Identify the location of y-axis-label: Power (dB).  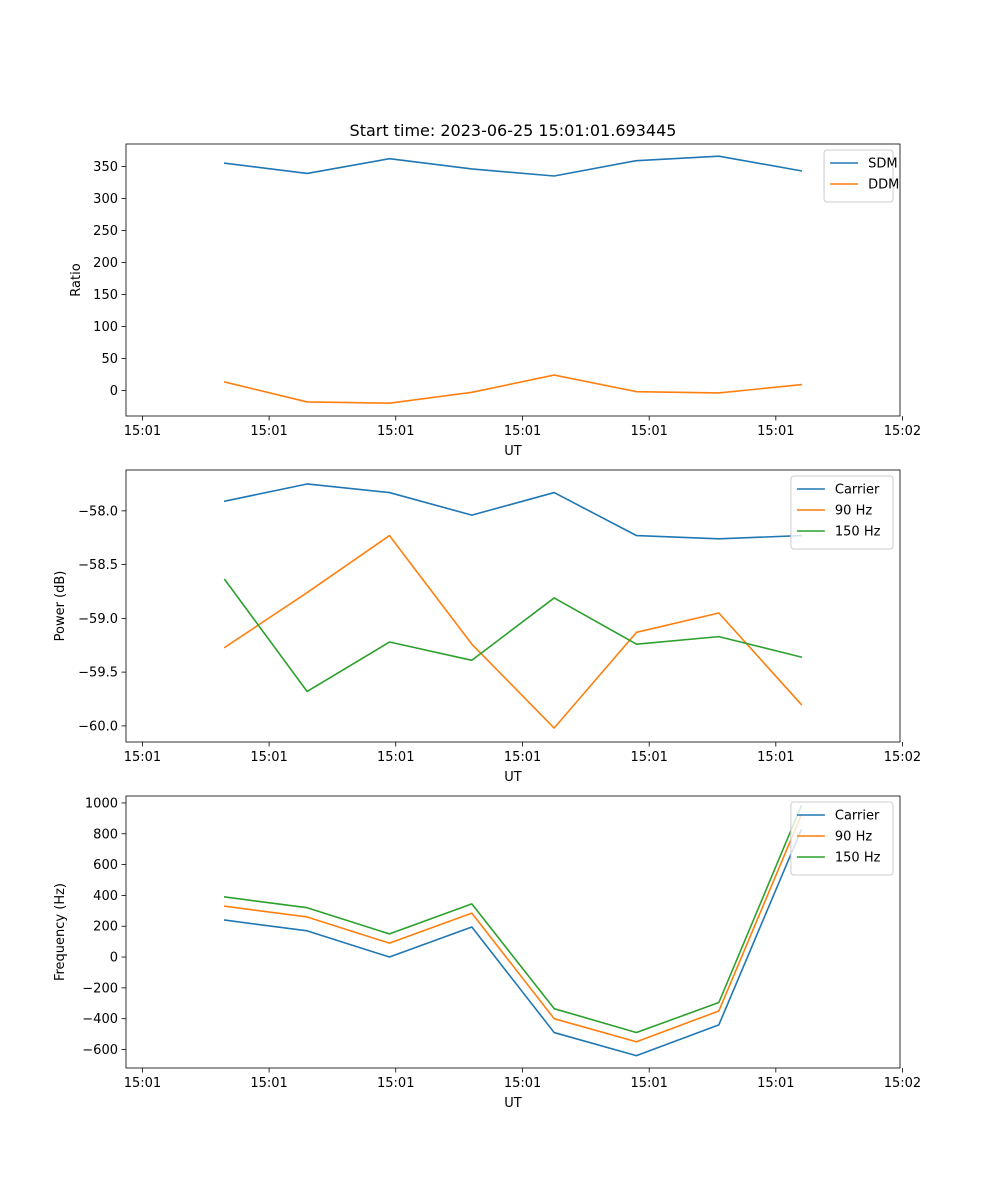
(60, 606).